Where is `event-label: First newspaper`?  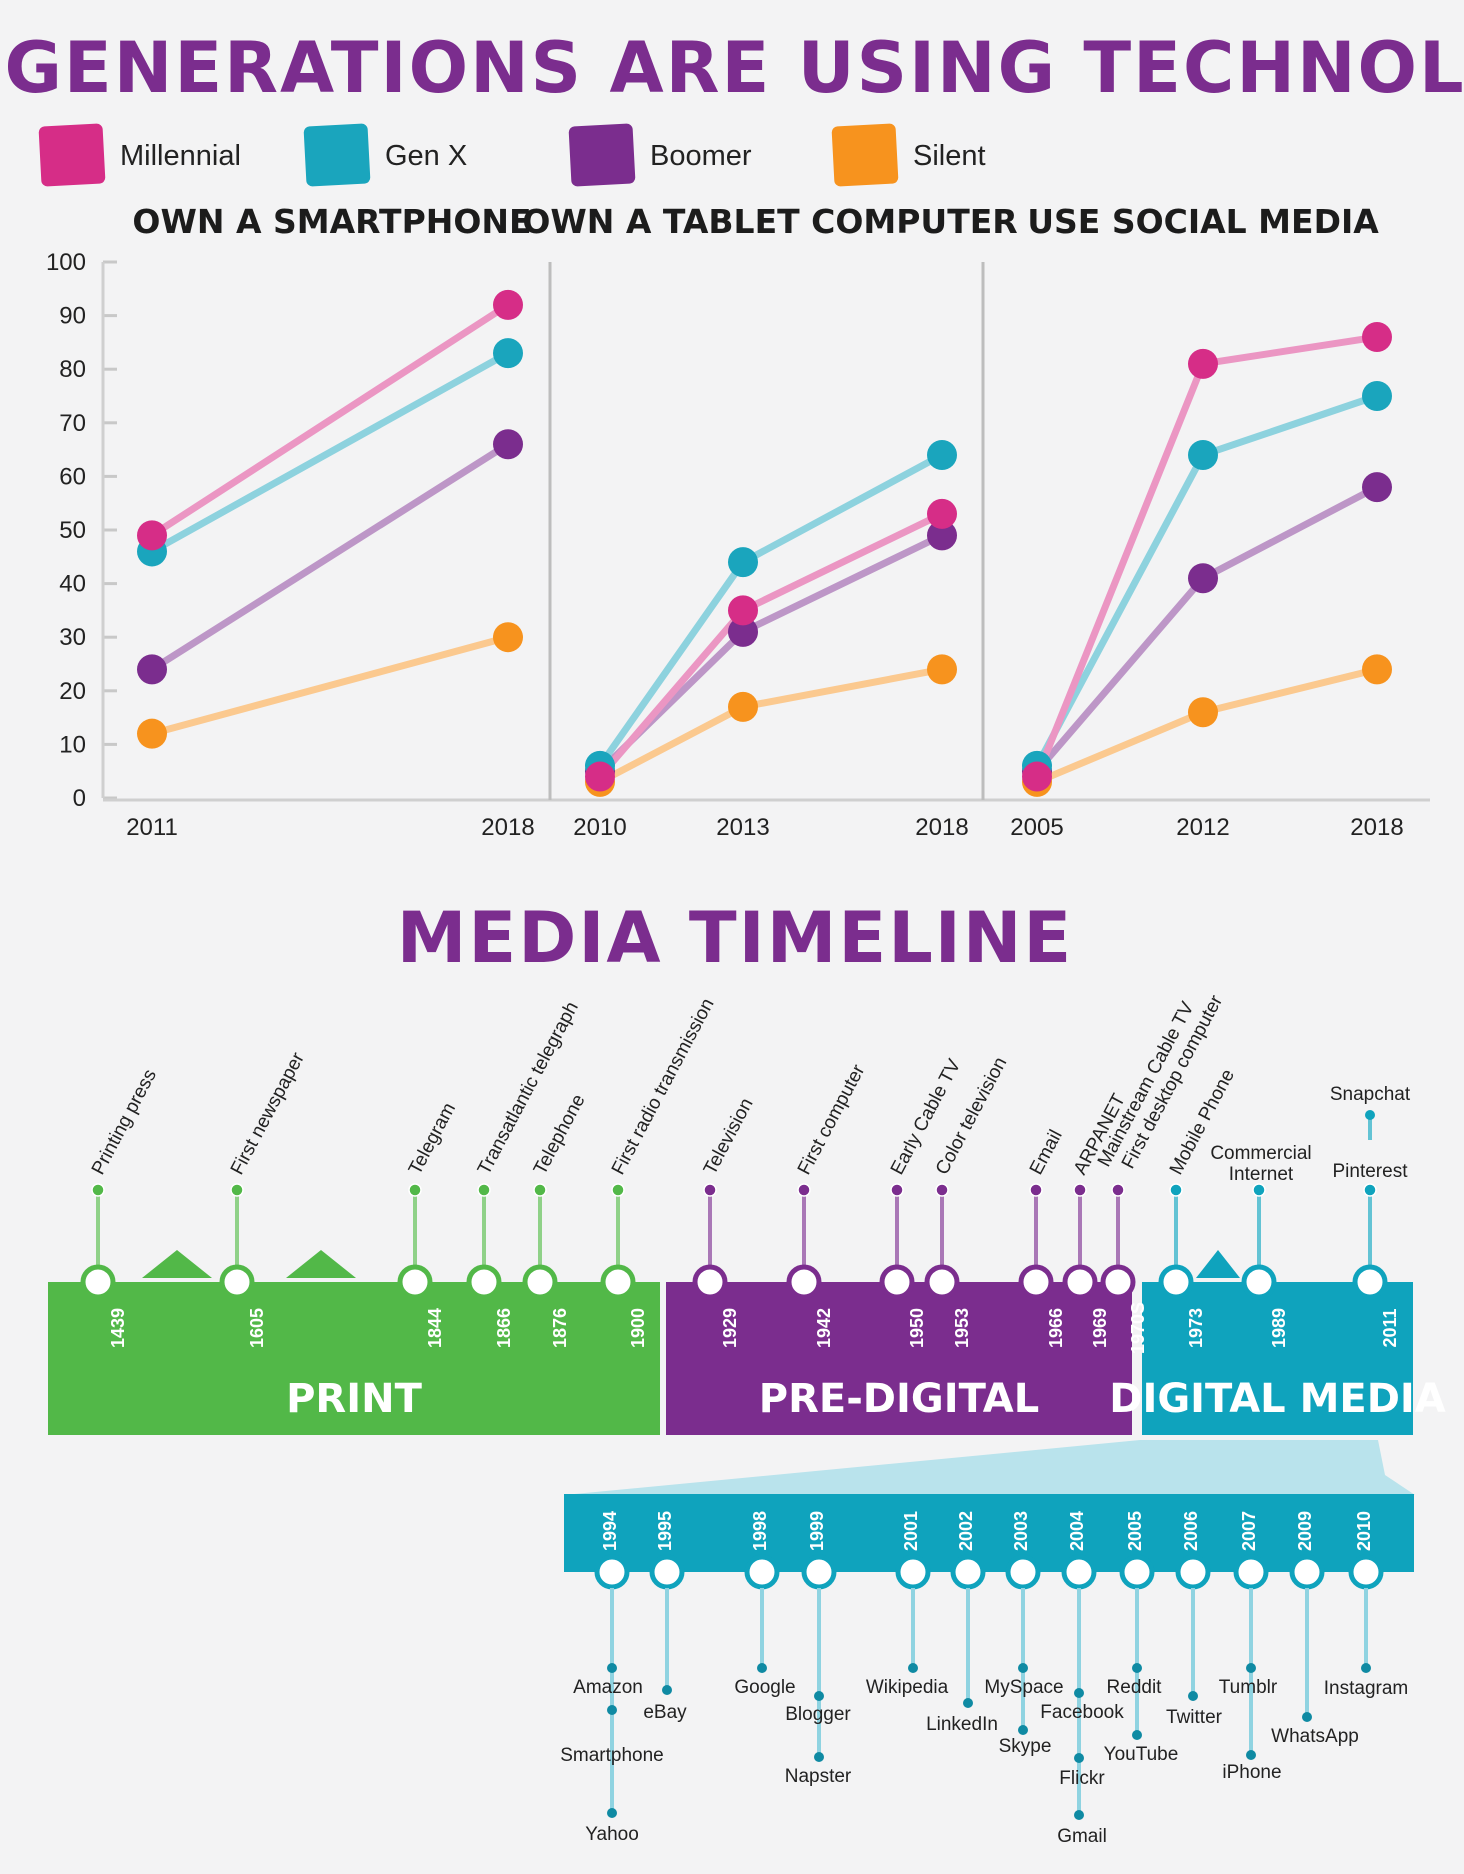 event-label: First newspaper is located at coordinates (268, 1114).